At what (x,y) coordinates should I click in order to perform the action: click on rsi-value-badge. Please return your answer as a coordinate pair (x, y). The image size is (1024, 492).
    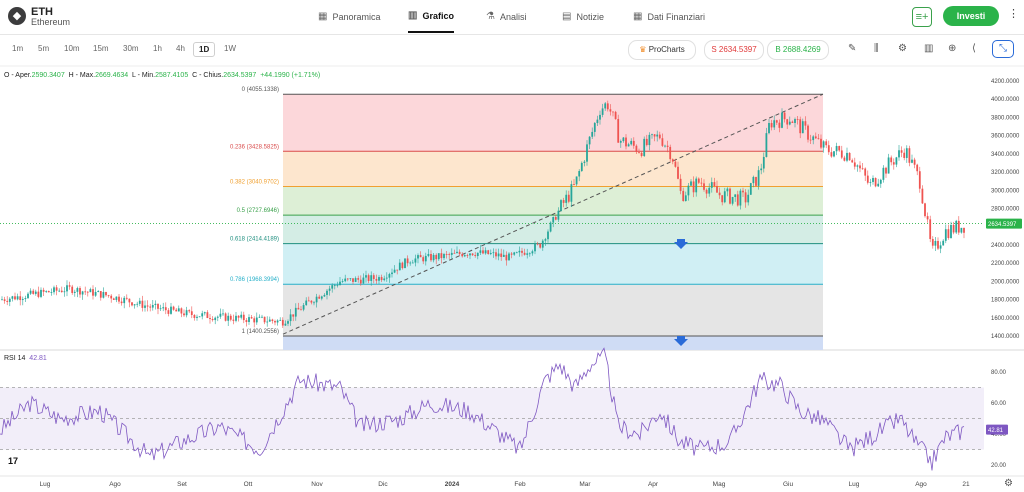
    Looking at the image, I should click on (997, 429).